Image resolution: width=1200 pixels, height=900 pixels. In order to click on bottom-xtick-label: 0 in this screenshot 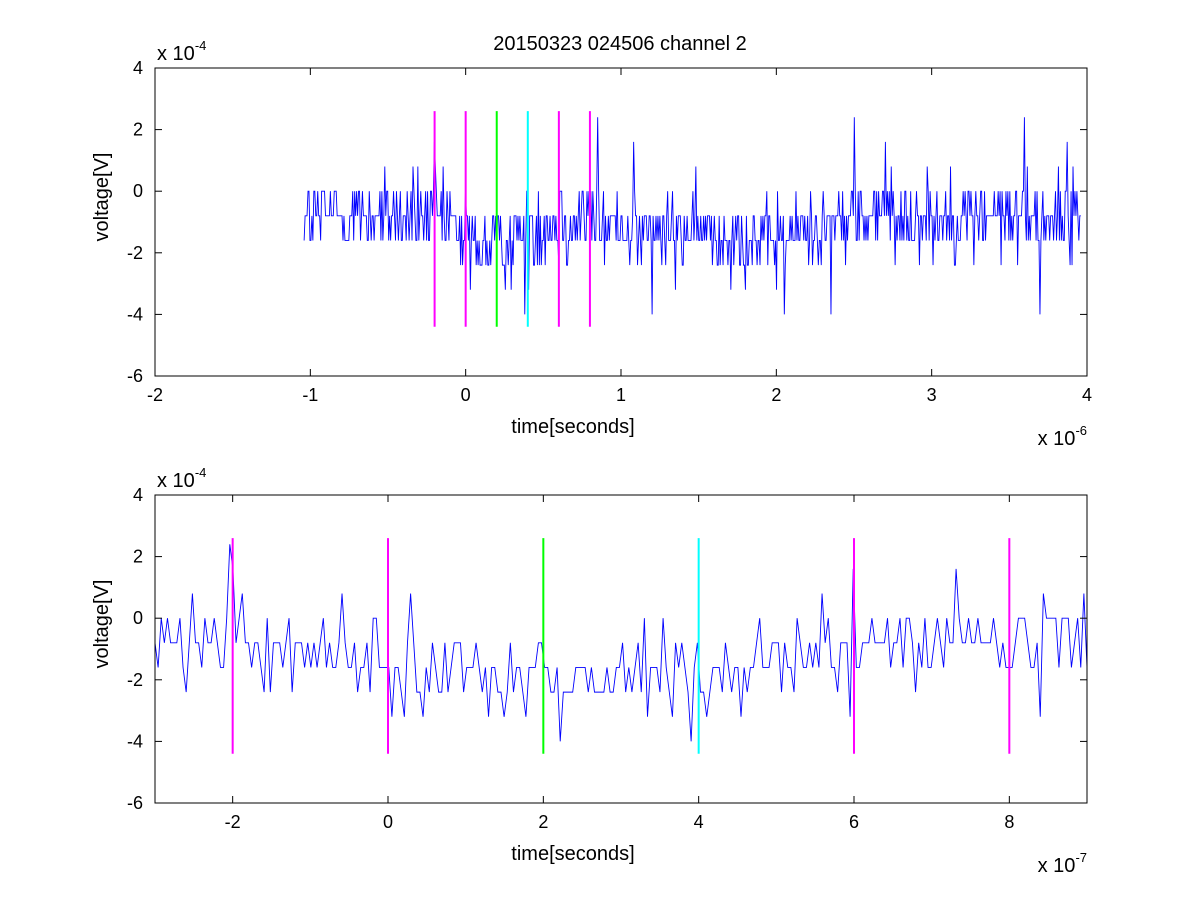, I will do `click(388, 822)`.